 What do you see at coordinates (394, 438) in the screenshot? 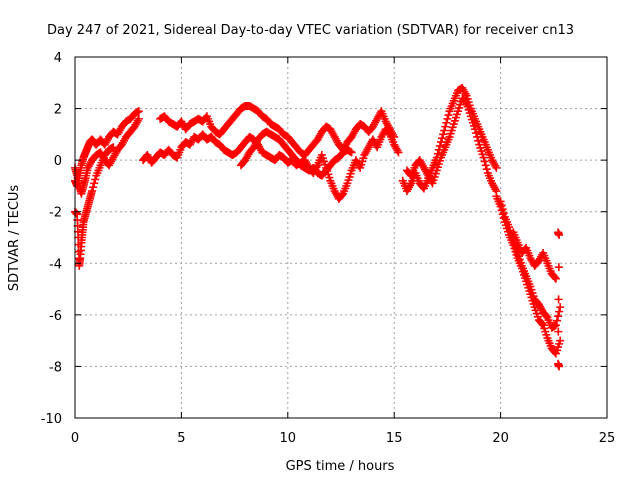
I see `x-tick-label: 15` at bounding box center [394, 438].